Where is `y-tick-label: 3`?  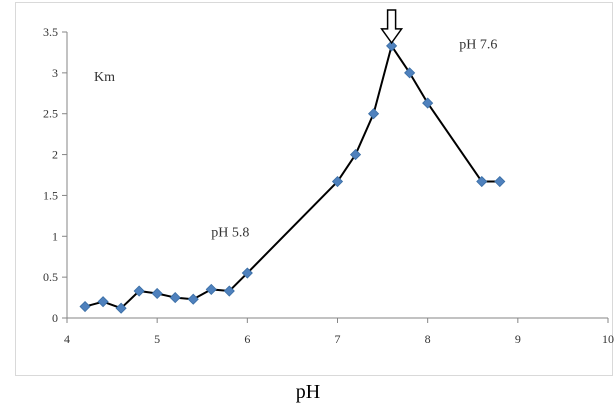 y-tick-label: 3 is located at coordinates (55, 73).